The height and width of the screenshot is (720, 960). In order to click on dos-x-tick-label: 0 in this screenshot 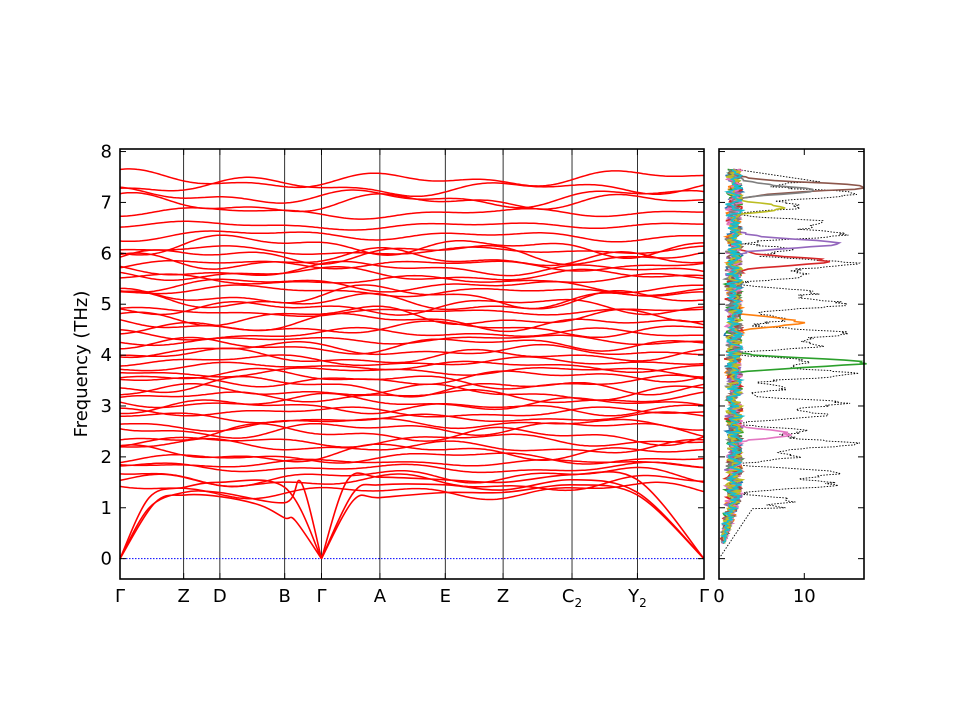, I will do `click(718, 596)`.